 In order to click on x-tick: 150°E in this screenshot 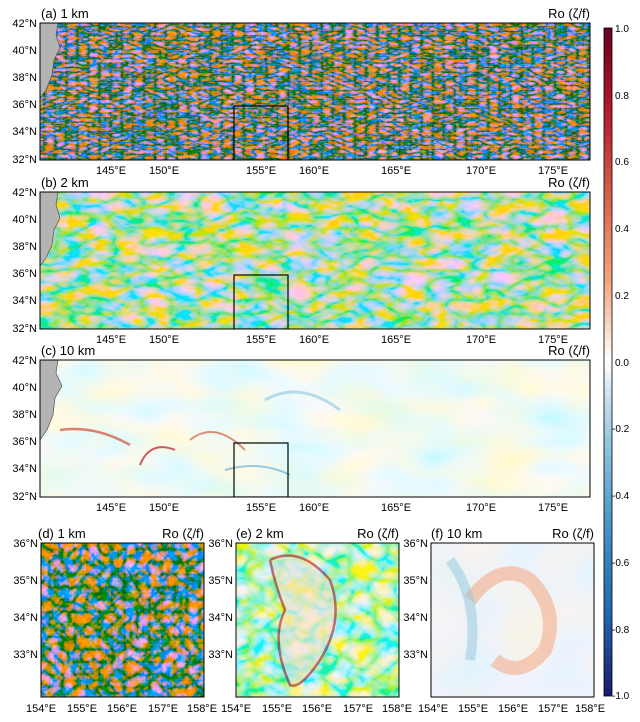, I will do `click(164, 171)`.